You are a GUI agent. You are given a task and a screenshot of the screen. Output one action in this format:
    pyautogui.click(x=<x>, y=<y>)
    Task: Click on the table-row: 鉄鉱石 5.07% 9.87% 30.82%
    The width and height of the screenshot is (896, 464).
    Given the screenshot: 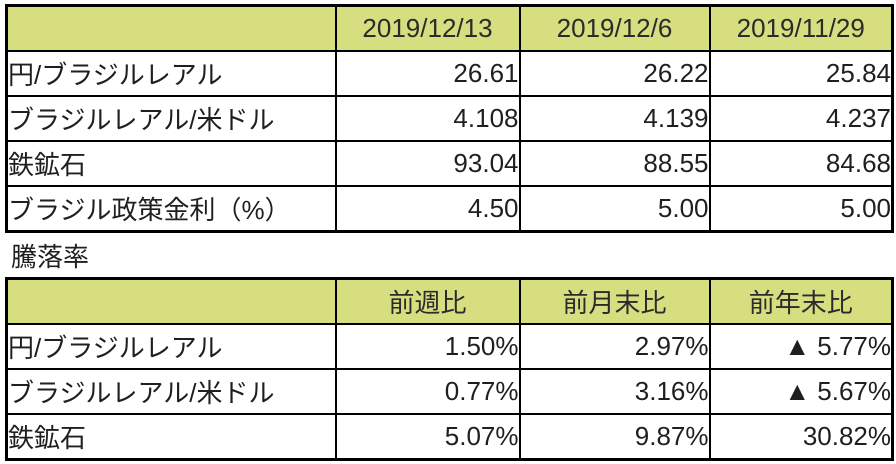 What is the action you would take?
    pyautogui.click(x=449, y=437)
    